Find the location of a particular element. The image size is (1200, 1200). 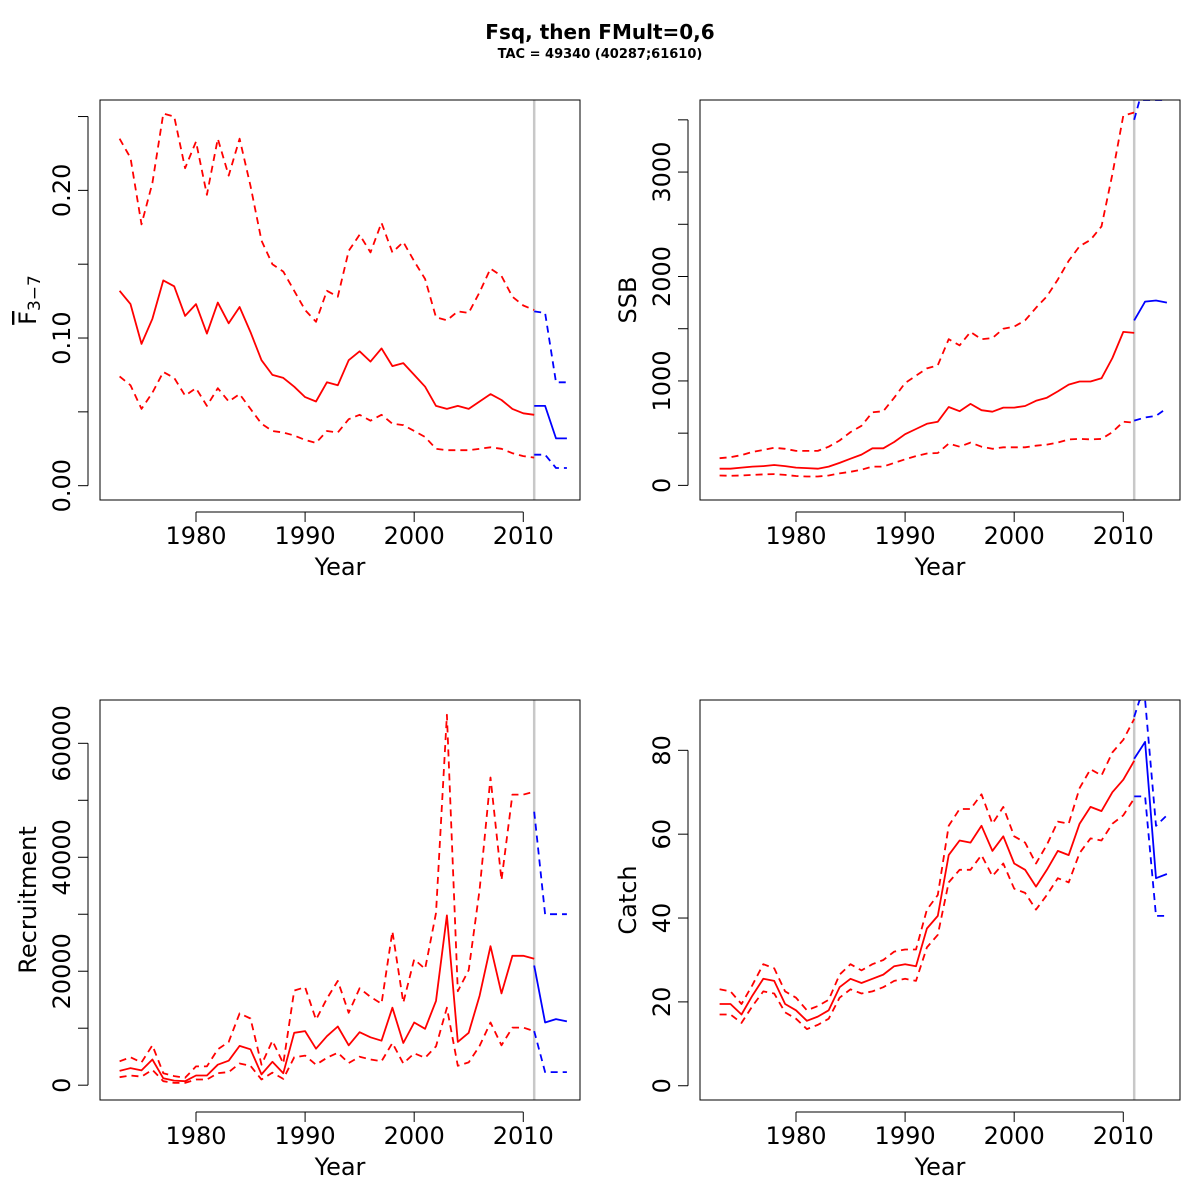

y-axis: 0 20000 40000 60000 Recruitment is located at coordinates (51, 899).